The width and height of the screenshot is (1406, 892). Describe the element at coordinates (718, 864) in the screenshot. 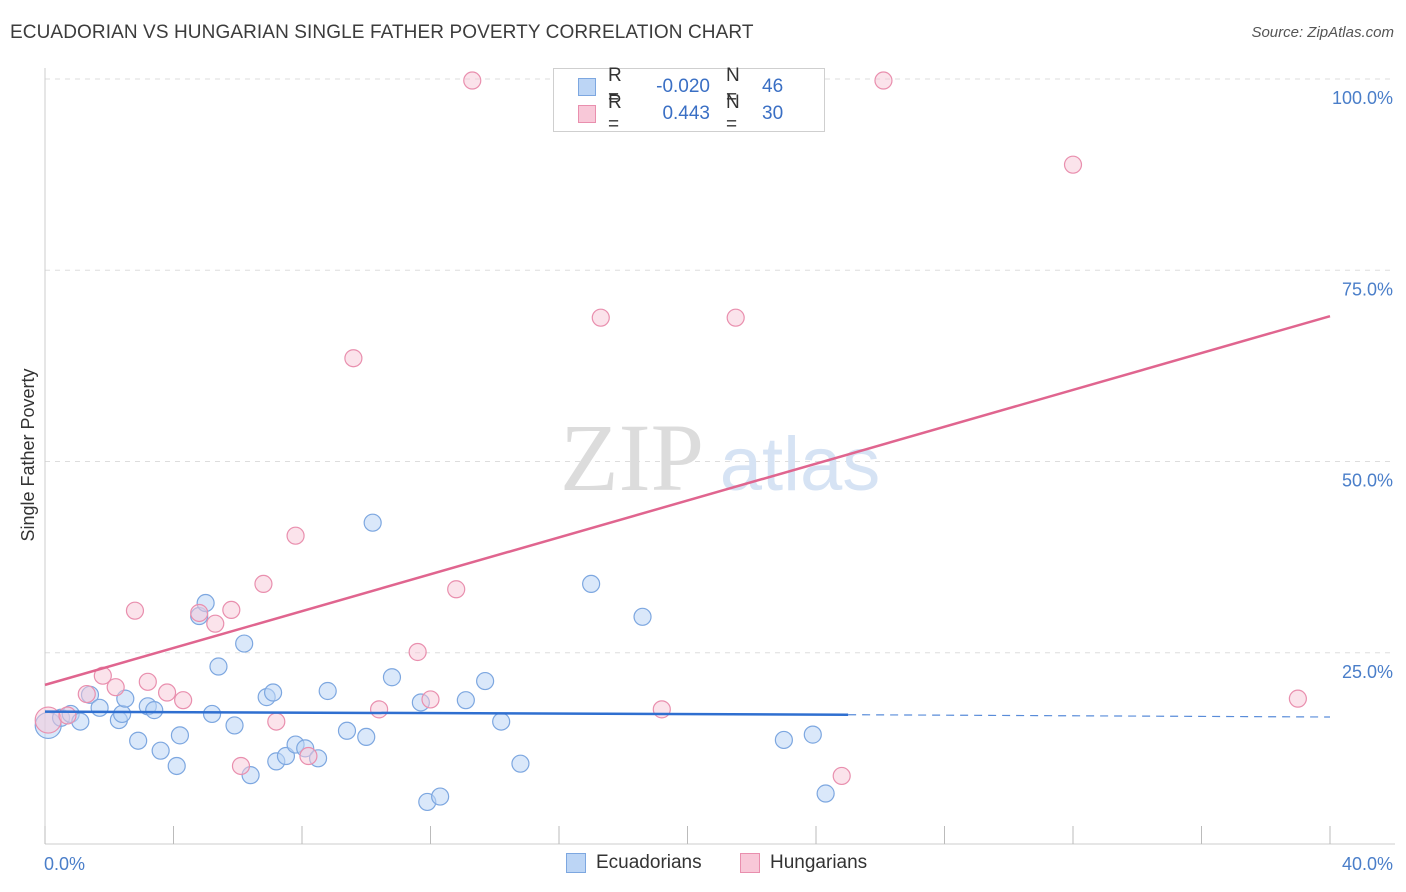

I see `x-tick-labels: 0.0% 40.0%` at that location.